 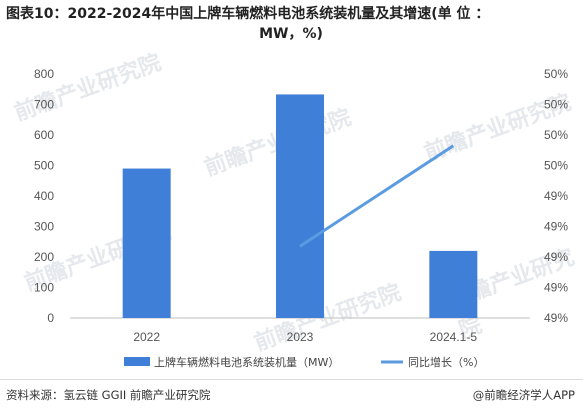 What do you see at coordinates (291, 379) in the screenshot?
I see `footer-divider` at bounding box center [291, 379].